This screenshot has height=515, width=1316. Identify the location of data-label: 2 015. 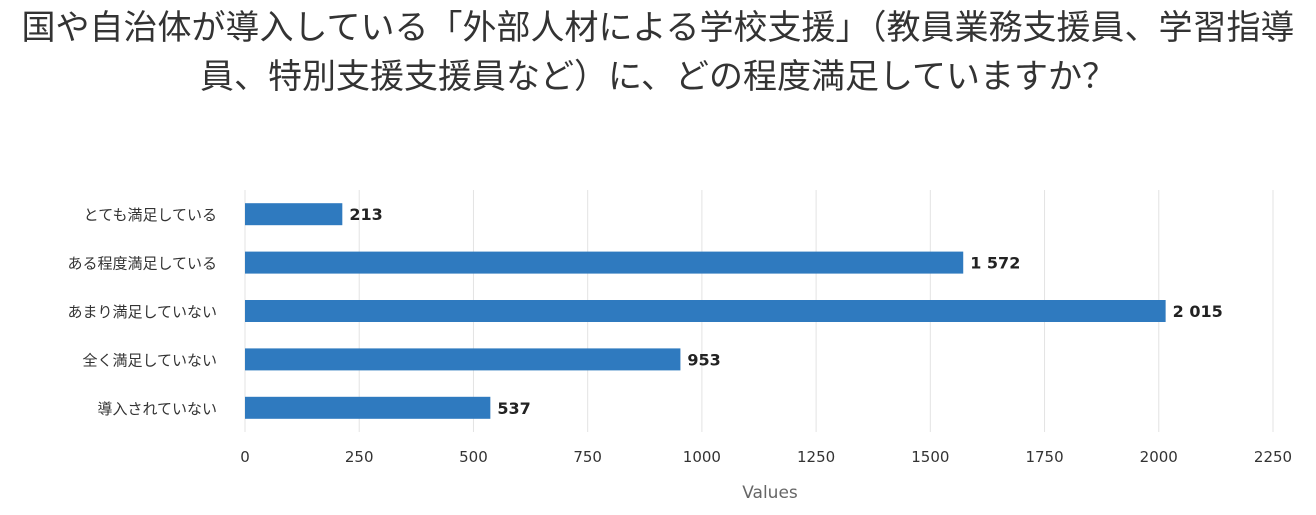
(1198, 311).